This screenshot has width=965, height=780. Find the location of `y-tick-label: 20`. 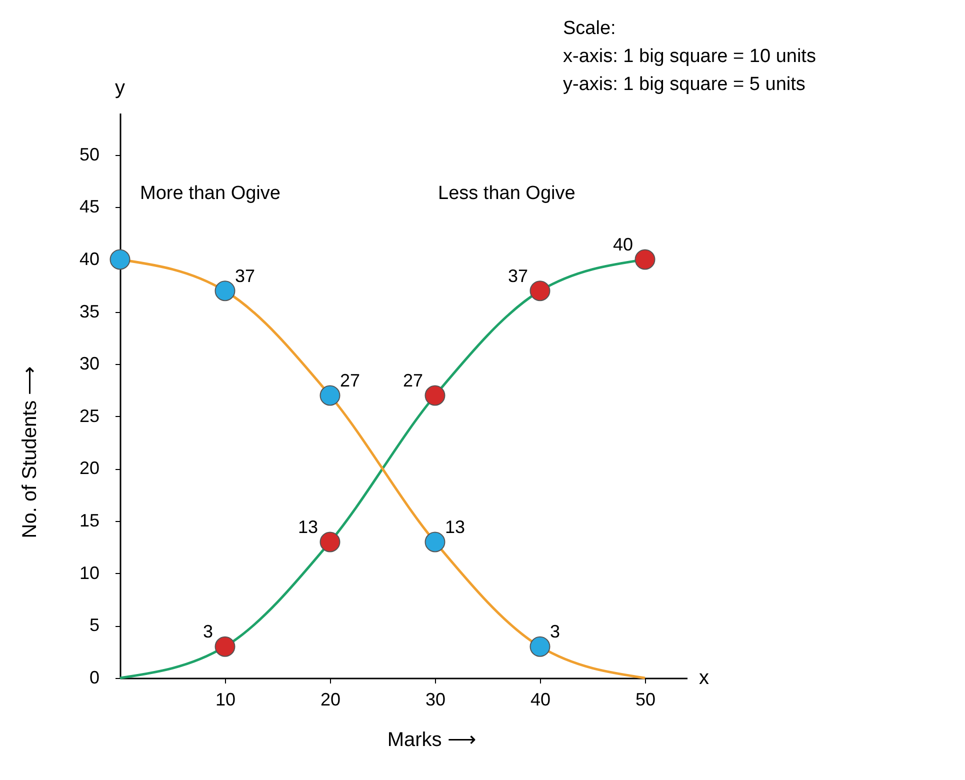

y-tick-label: 20 is located at coordinates (89, 468).